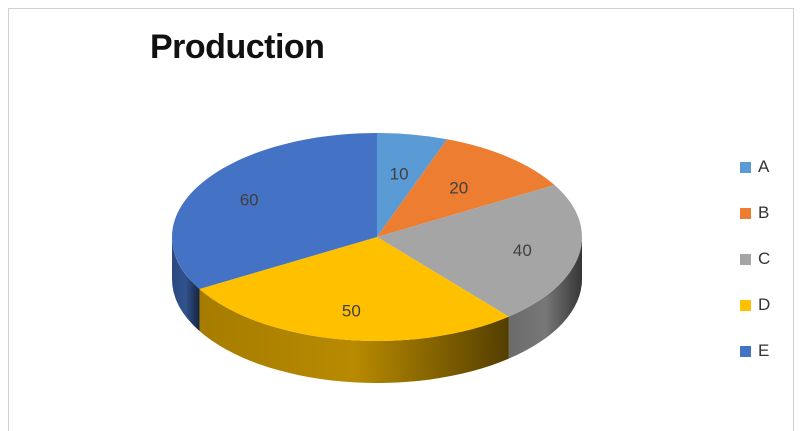 The height and width of the screenshot is (431, 802). What do you see at coordinates (522, 250) in the screenshot?
I see `data-label-c: 40` at bounding box center [522, 250].